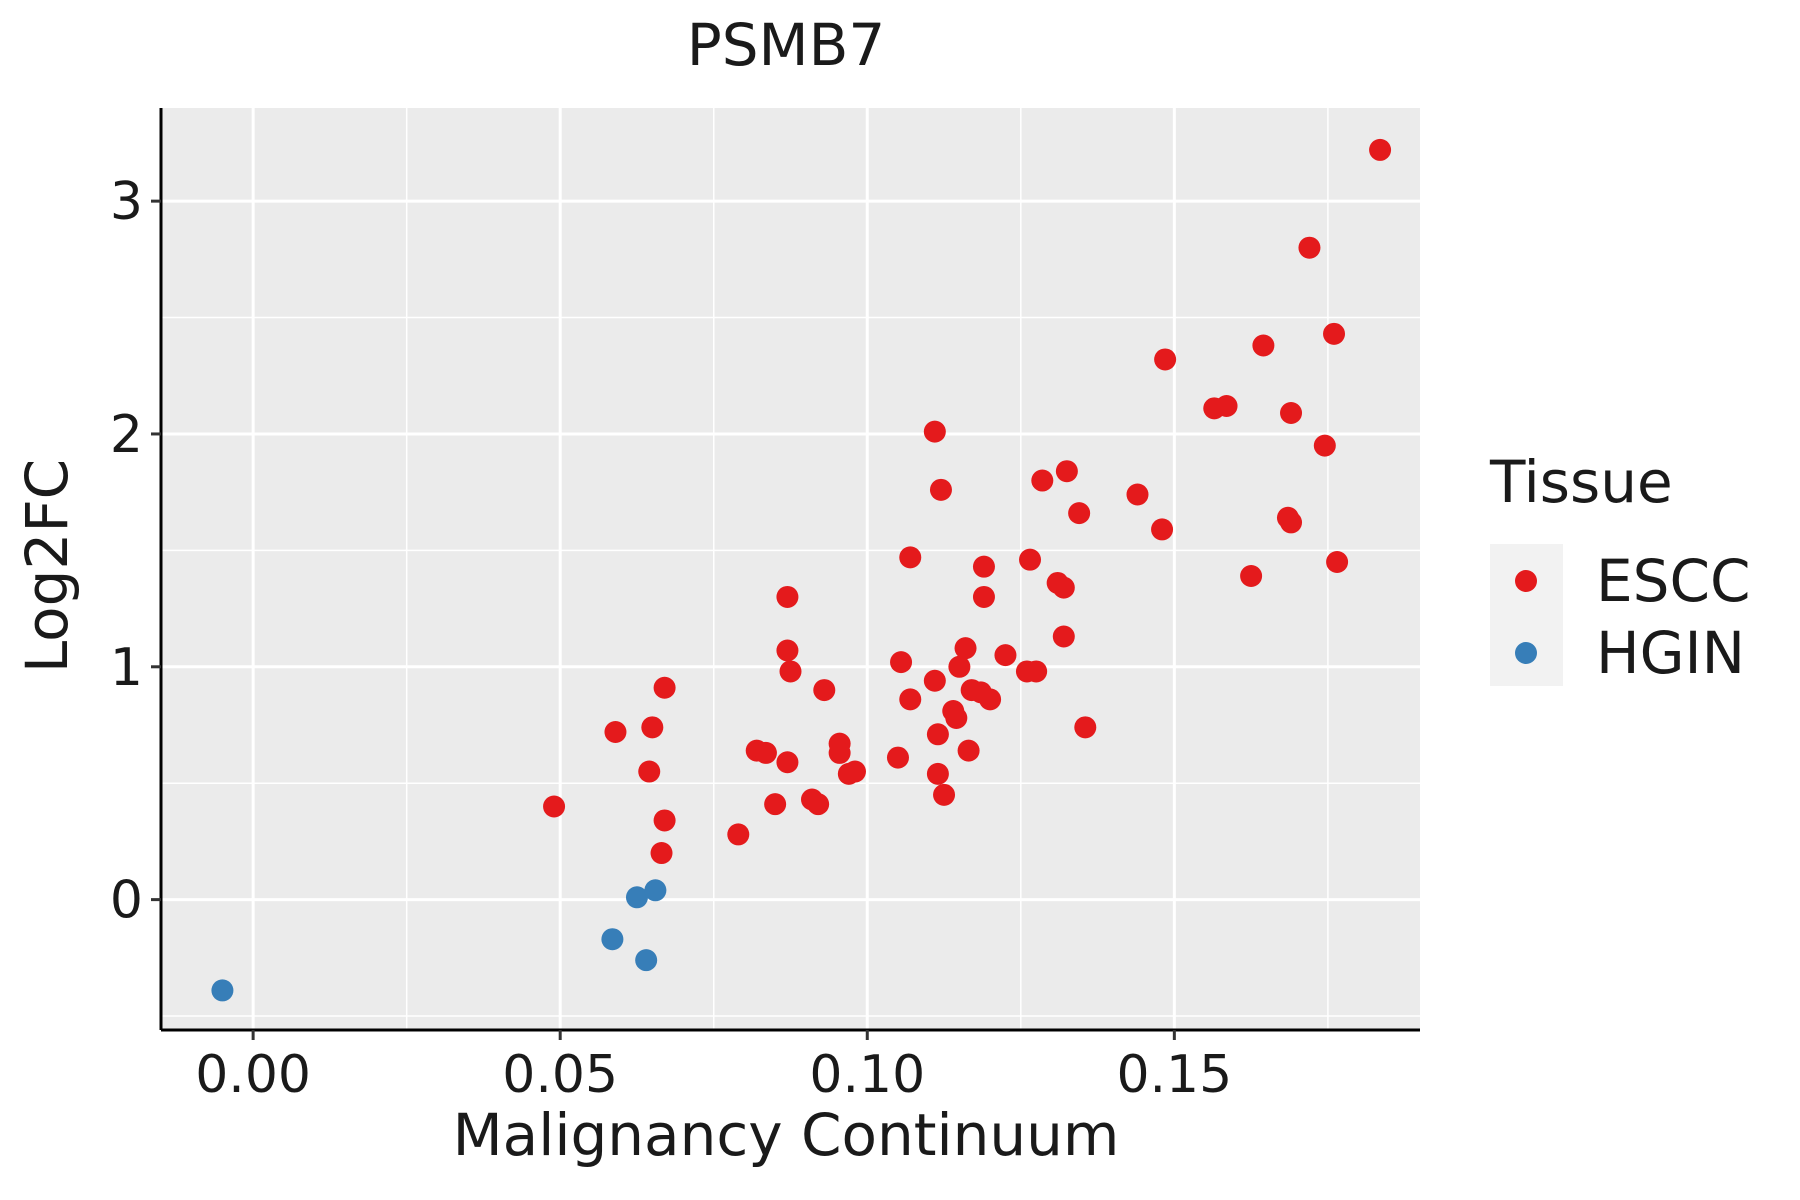 Image resolution: width=1800 pixels, height=1200 pixels. Describe the element at coordinates (253, 1075) in the screenshot. I see `x-tick-label: 0.00` at that location.